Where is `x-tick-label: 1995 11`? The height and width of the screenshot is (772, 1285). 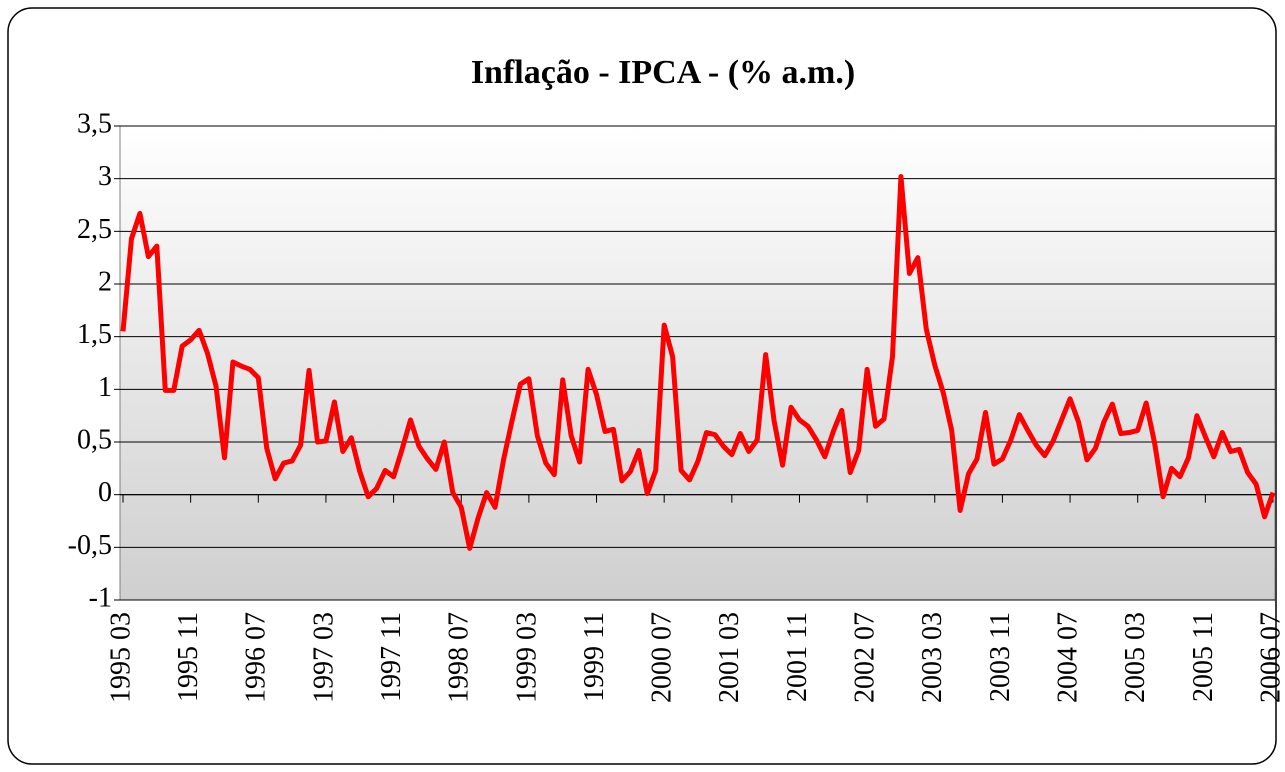
x-tick-label: 1995 11 is located at coordinates (188, 657).